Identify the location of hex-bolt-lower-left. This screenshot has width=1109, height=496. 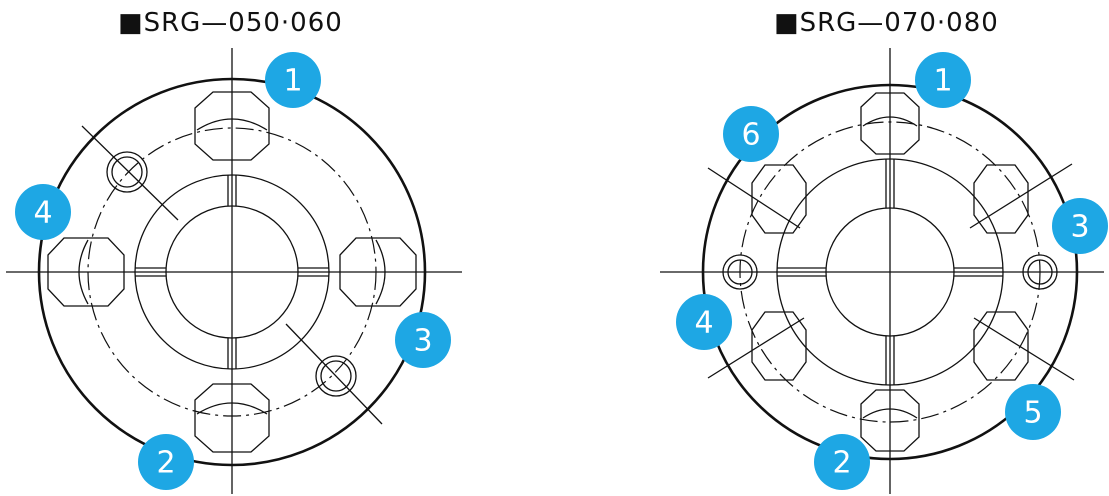
(757, 346).